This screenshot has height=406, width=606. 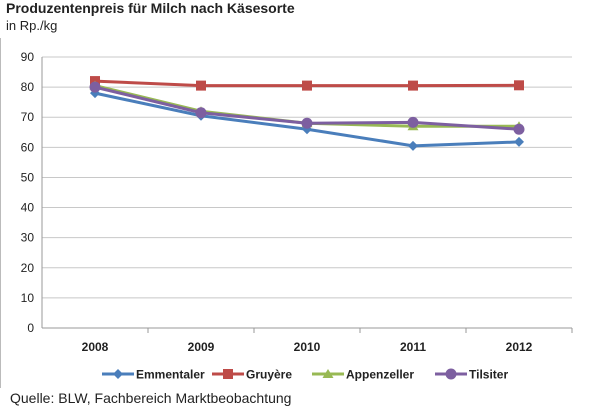 What do you see at coordinates (30, 328) in the screenshot?
I see `y-tick-label: 0` at bounding box center [30, 328].